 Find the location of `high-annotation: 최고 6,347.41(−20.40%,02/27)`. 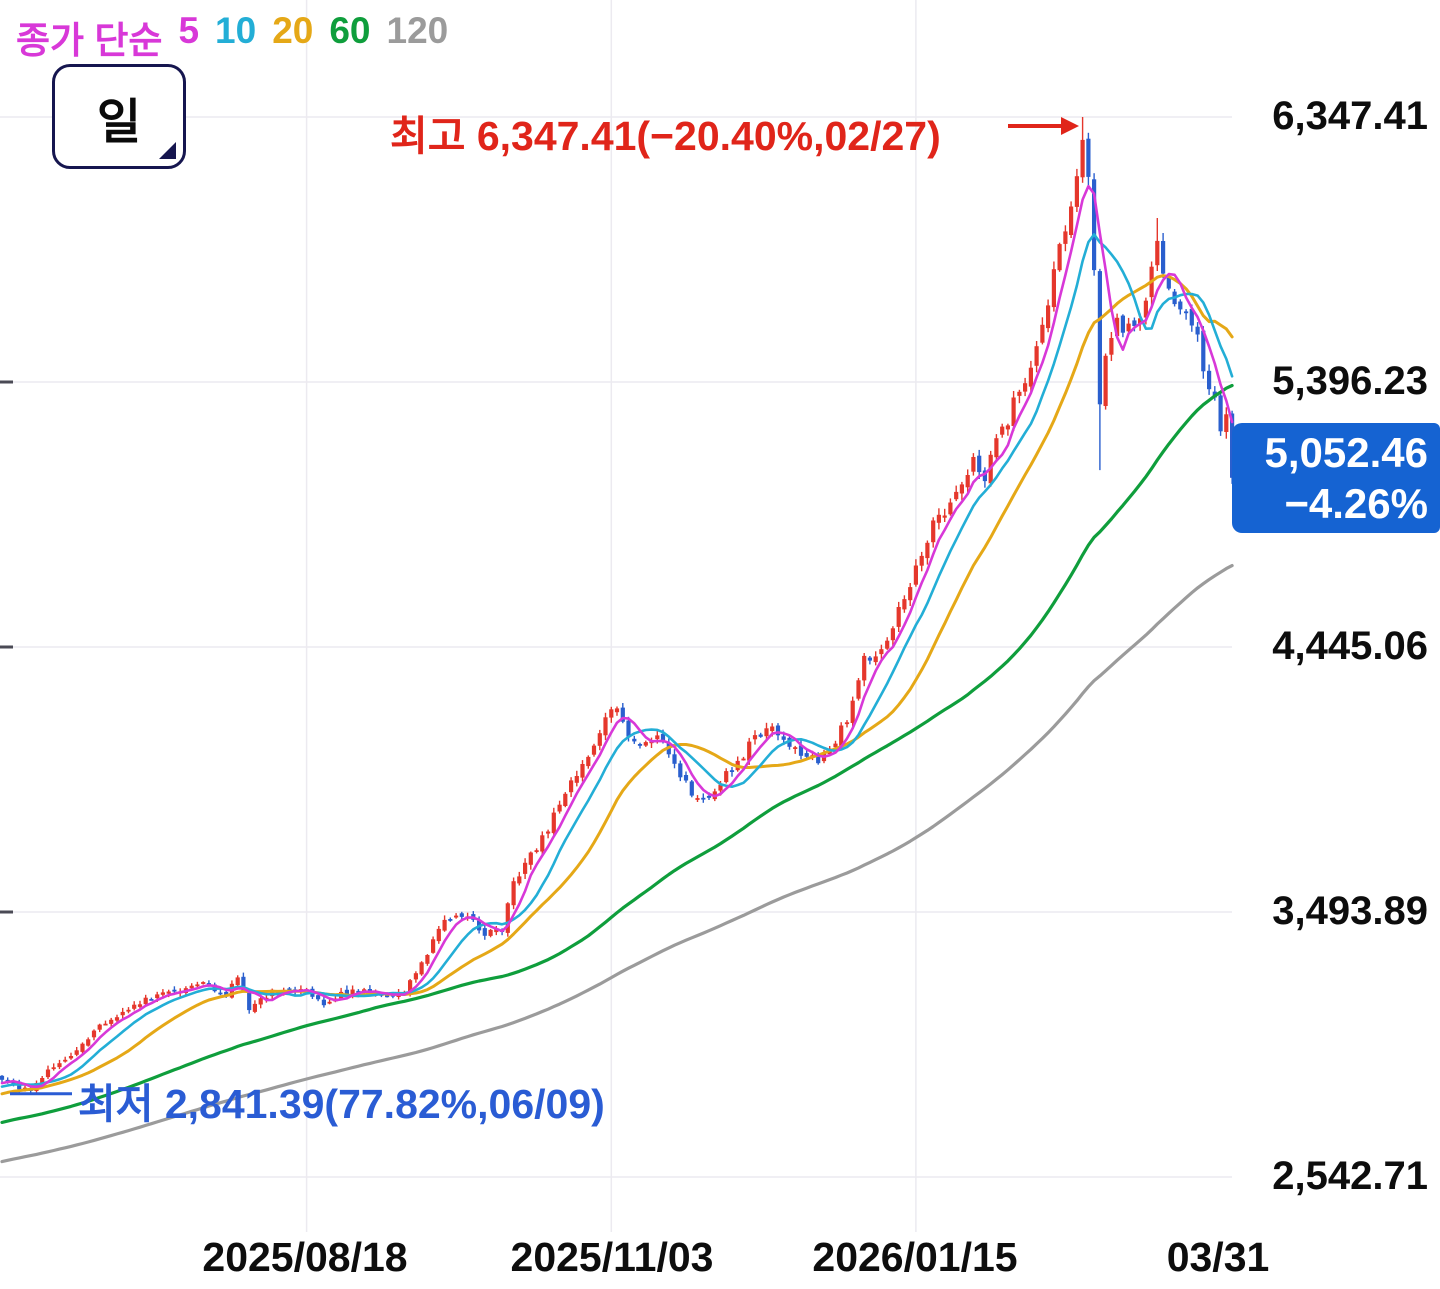

high-annotation: 최고 6,347.41(−20.40%,02/27) is located at coordinates (665, 136).